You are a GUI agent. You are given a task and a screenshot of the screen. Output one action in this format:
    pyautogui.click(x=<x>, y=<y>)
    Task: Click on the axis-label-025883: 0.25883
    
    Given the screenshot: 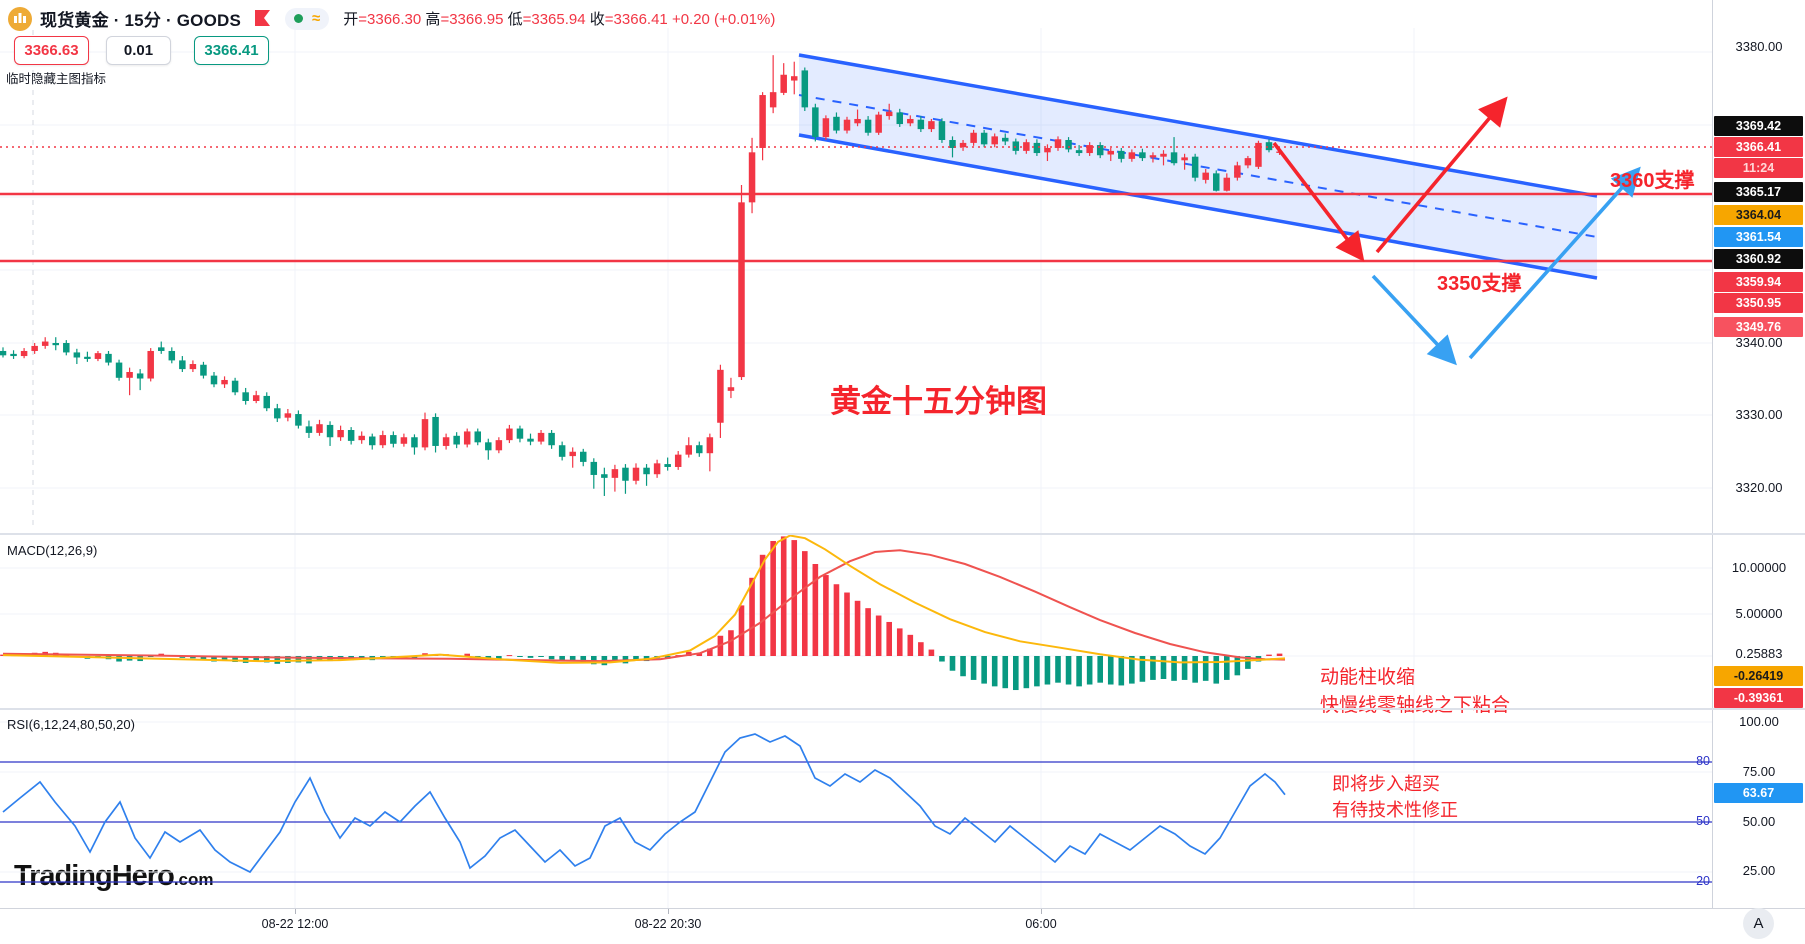 What is the action you would take?
    pyautogui.click(x=1759, y=653)
    